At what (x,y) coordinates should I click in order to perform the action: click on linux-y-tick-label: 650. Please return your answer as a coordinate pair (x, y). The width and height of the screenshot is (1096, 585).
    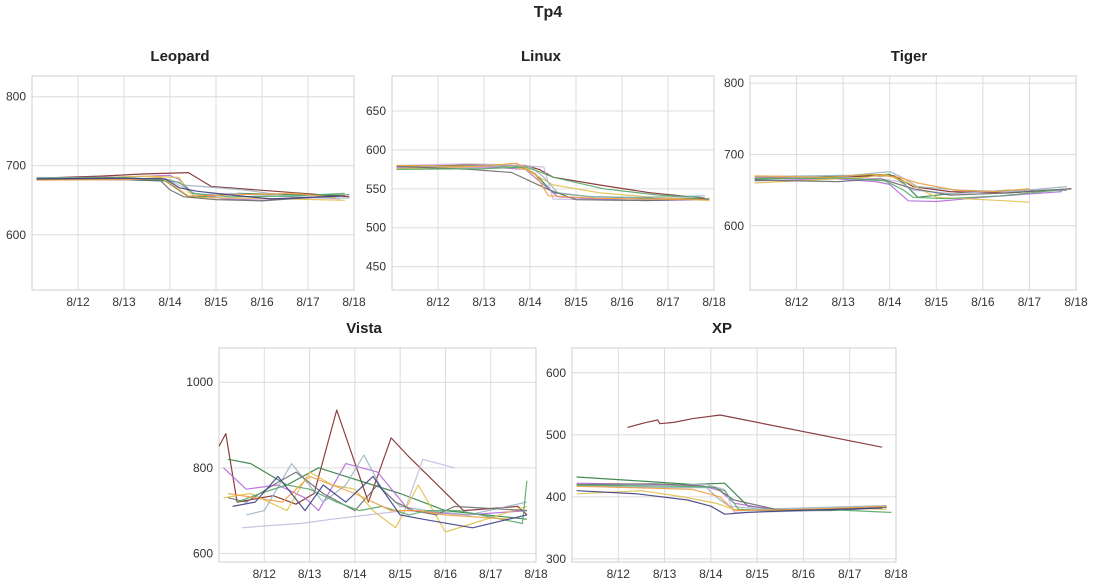
    Looking at the image, I should click on (376, 111).